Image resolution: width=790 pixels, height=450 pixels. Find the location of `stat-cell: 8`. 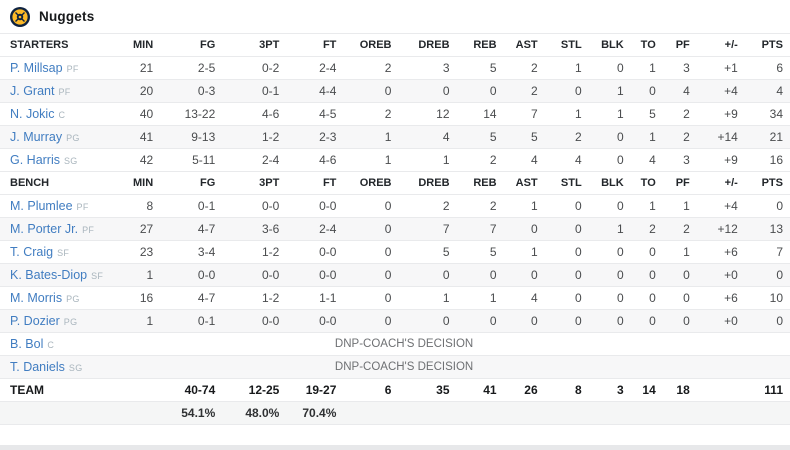

stat-cell: 8 is located at coordinates (150, 206).